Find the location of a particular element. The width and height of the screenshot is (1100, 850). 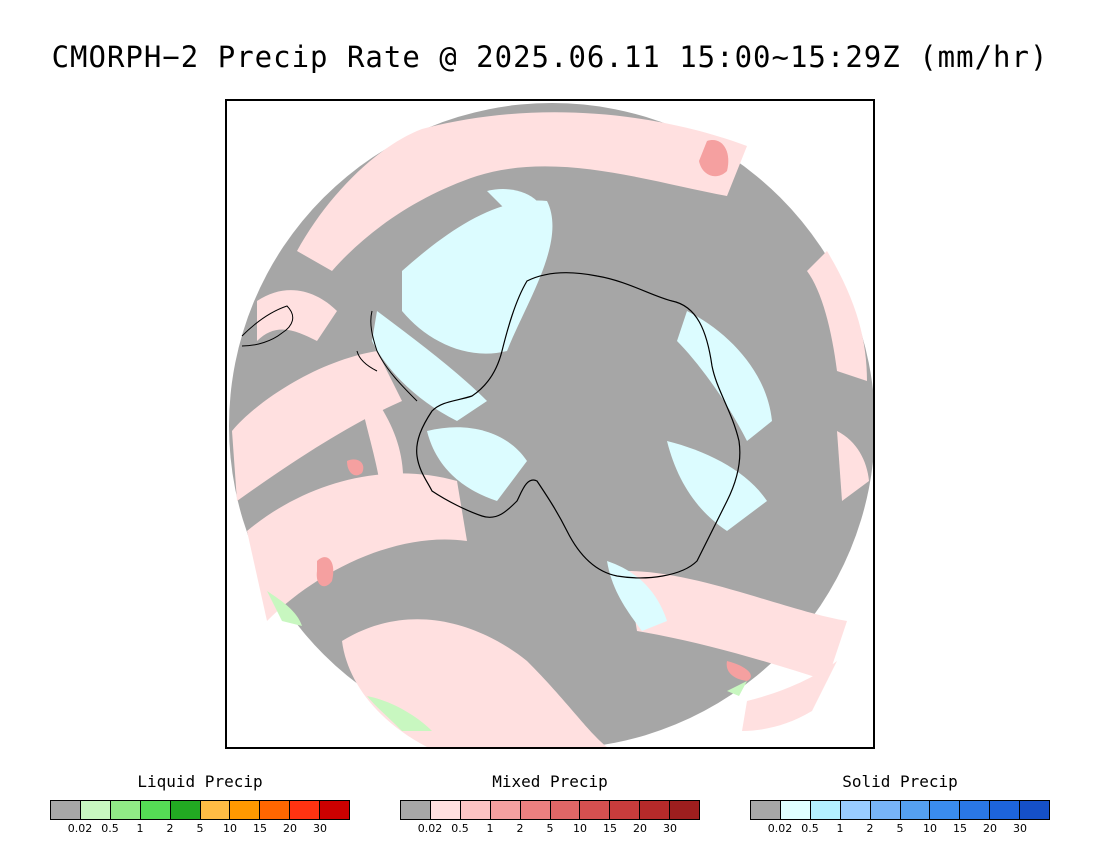

liquid-precip-areas is located at coordinates (507, 661).